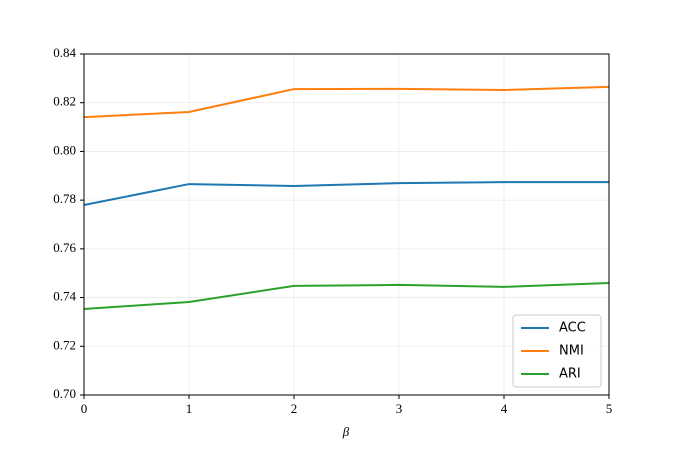 This screenshot has width=677, height=452. What do you see at coordinates (64, 101) in the screenshot?
I see `y-tick-label: 0.82` at bounding box center [64, 101].